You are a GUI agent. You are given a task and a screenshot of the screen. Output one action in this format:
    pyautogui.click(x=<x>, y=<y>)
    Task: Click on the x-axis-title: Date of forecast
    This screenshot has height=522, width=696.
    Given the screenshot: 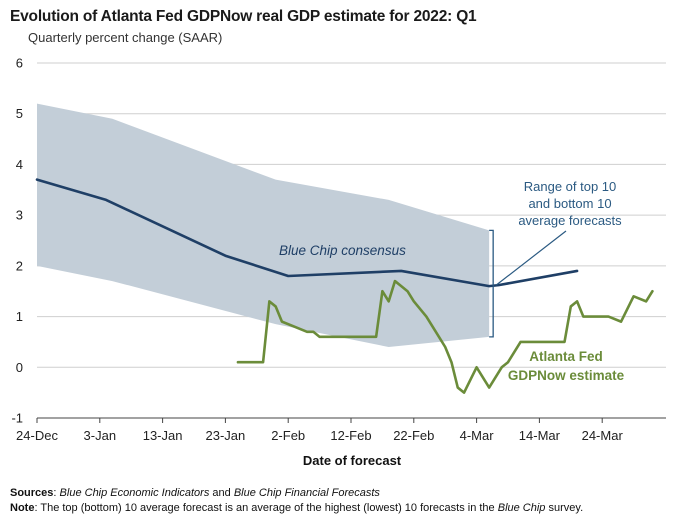 What is the action you would take?
    pyautogui.click(x=352, y=460)
    